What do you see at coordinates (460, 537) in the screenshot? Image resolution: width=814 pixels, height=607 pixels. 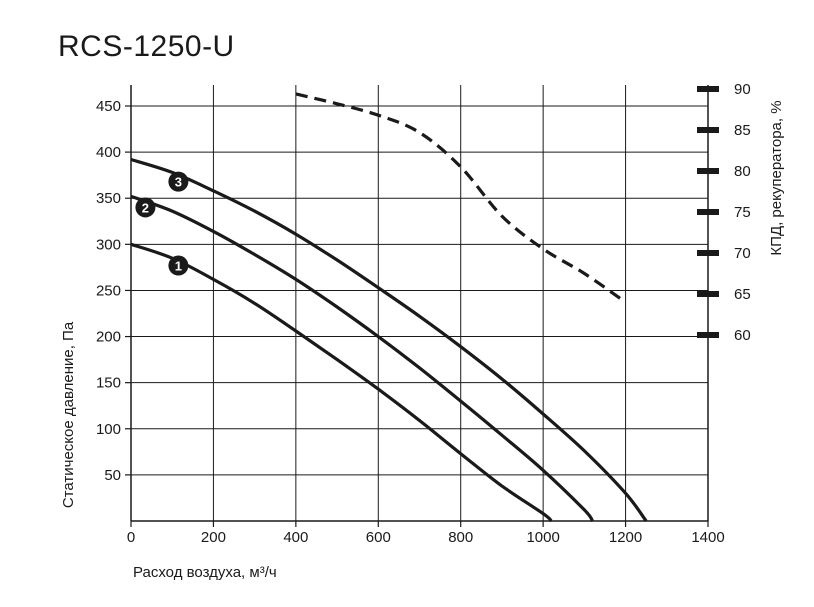 I see `x-tick-label: 800` at bounding box center [460, 537].